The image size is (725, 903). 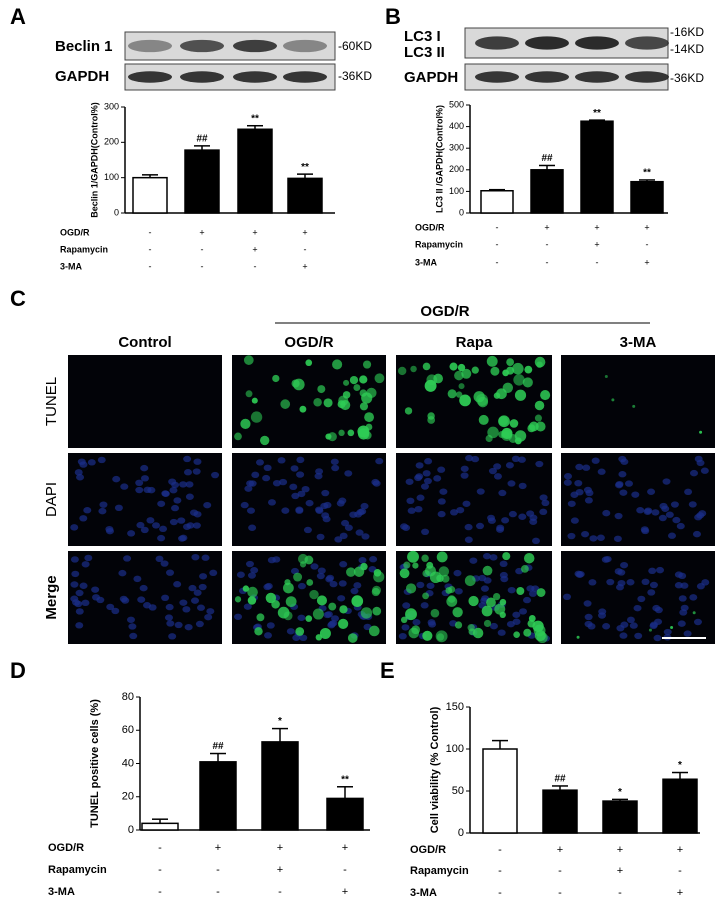 I want to click on panel-label: A, so click(x=18, y=16).